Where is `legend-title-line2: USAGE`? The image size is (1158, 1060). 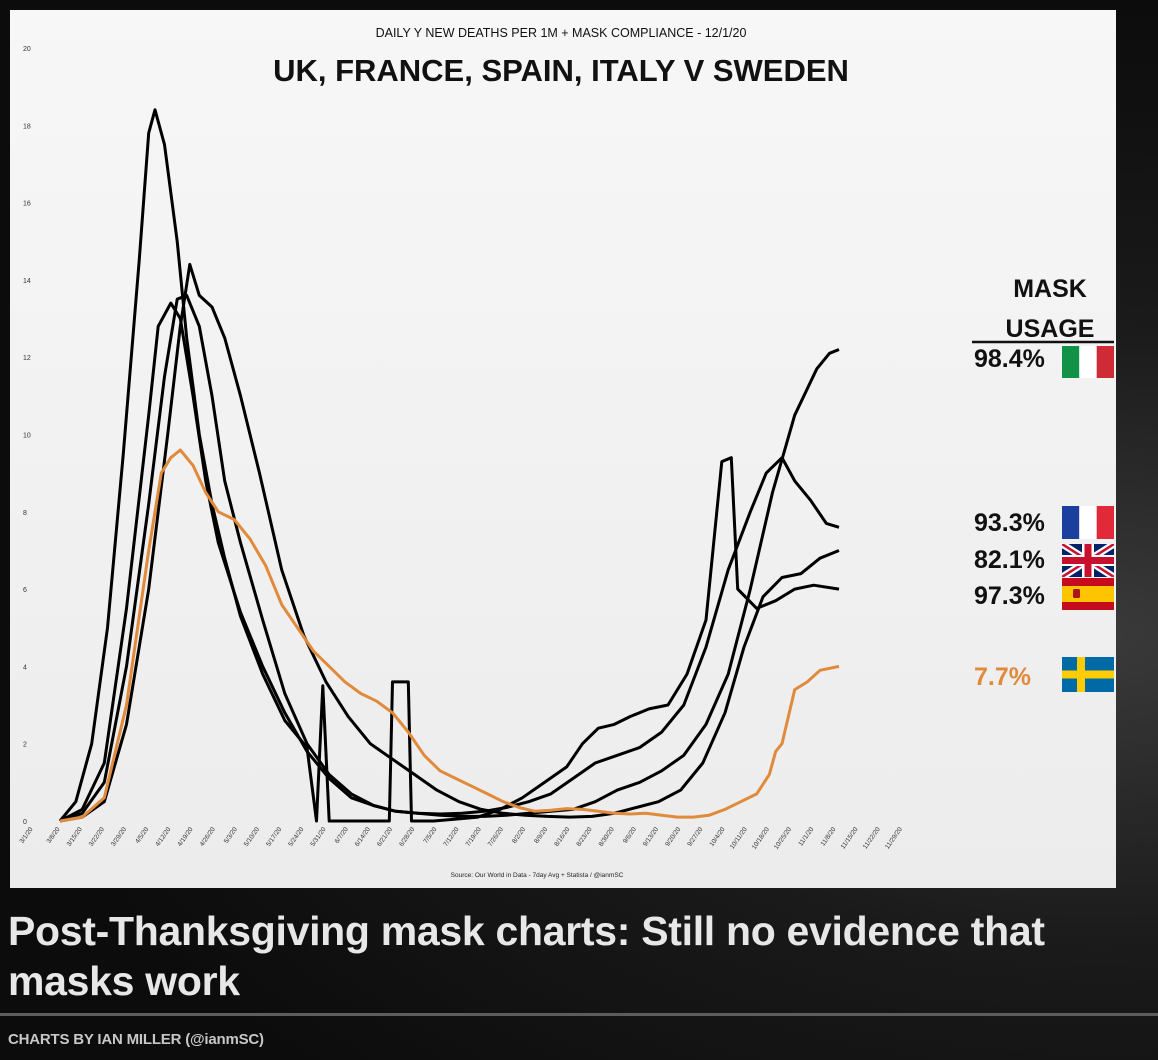
legend-title-line2: USAGE is located at coordinates (1050, 329).